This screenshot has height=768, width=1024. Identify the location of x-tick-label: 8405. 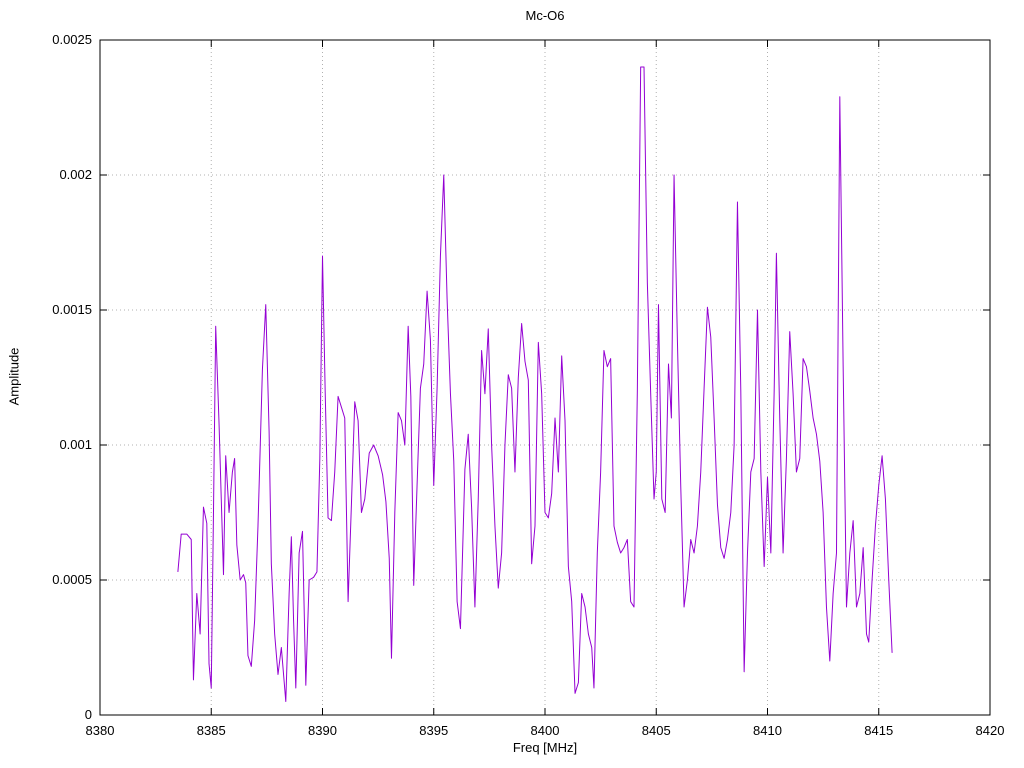
(656, 730).